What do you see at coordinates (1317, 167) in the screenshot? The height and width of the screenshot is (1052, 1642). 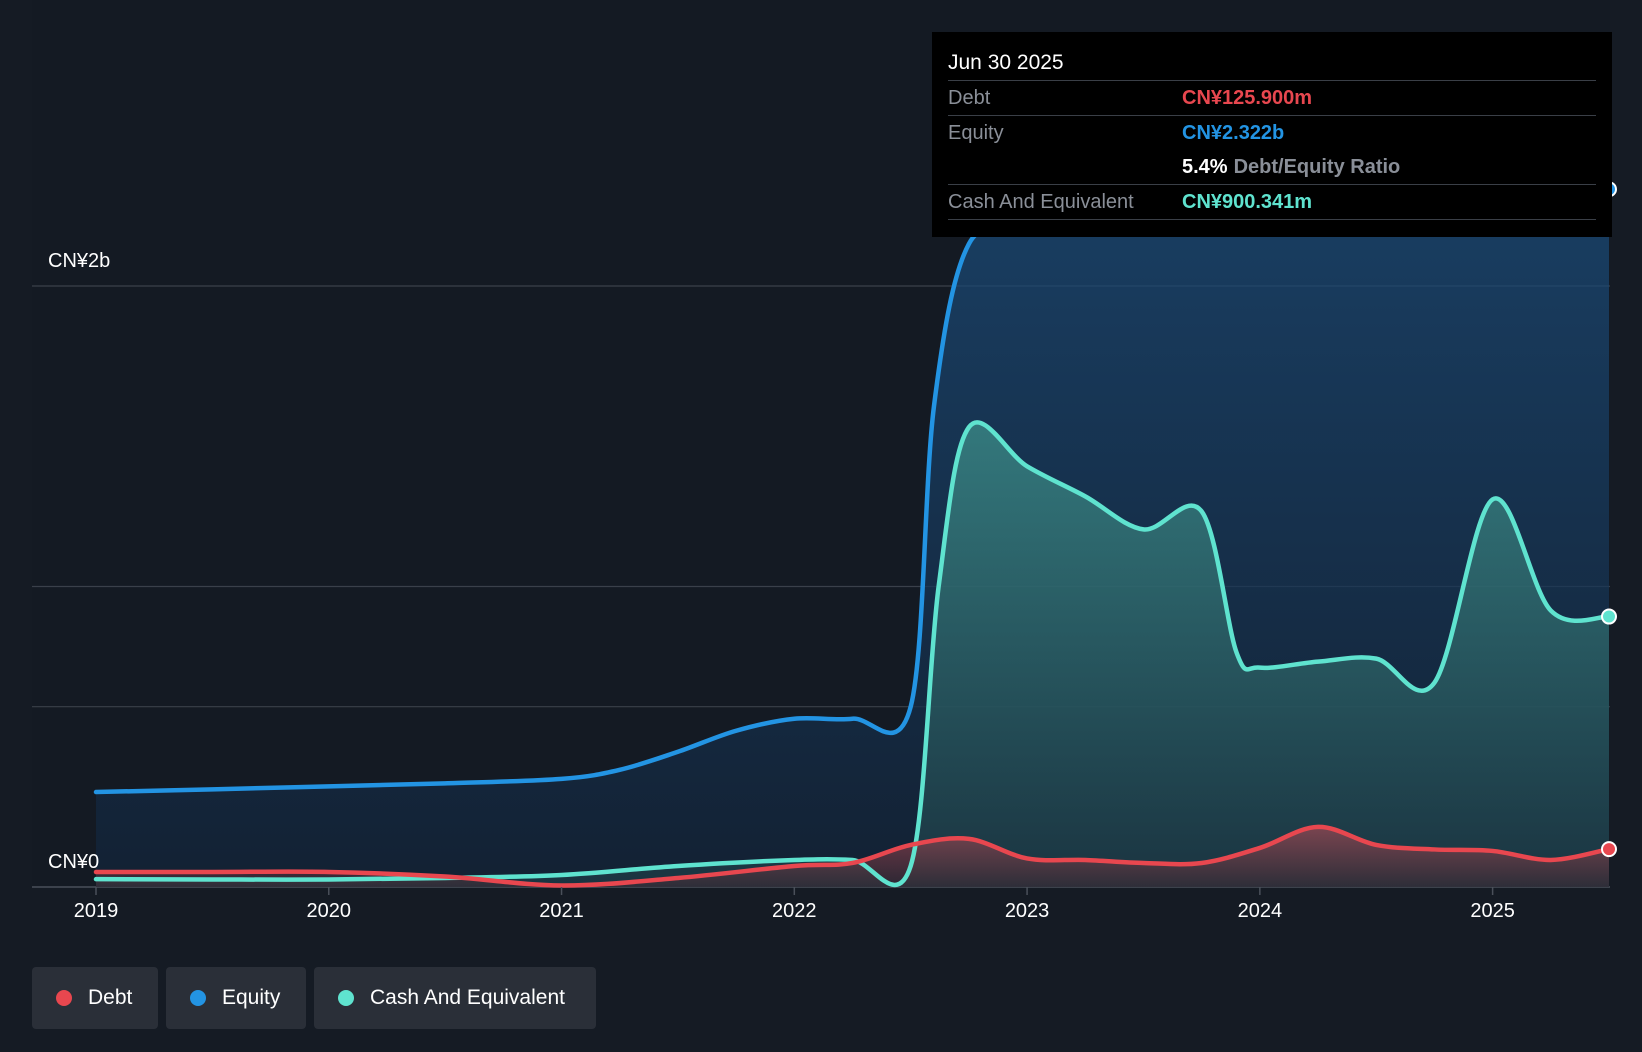 I see `tooltip-ratio-label: Debt/Equity Ratio` at bounding box center [1317, 167].